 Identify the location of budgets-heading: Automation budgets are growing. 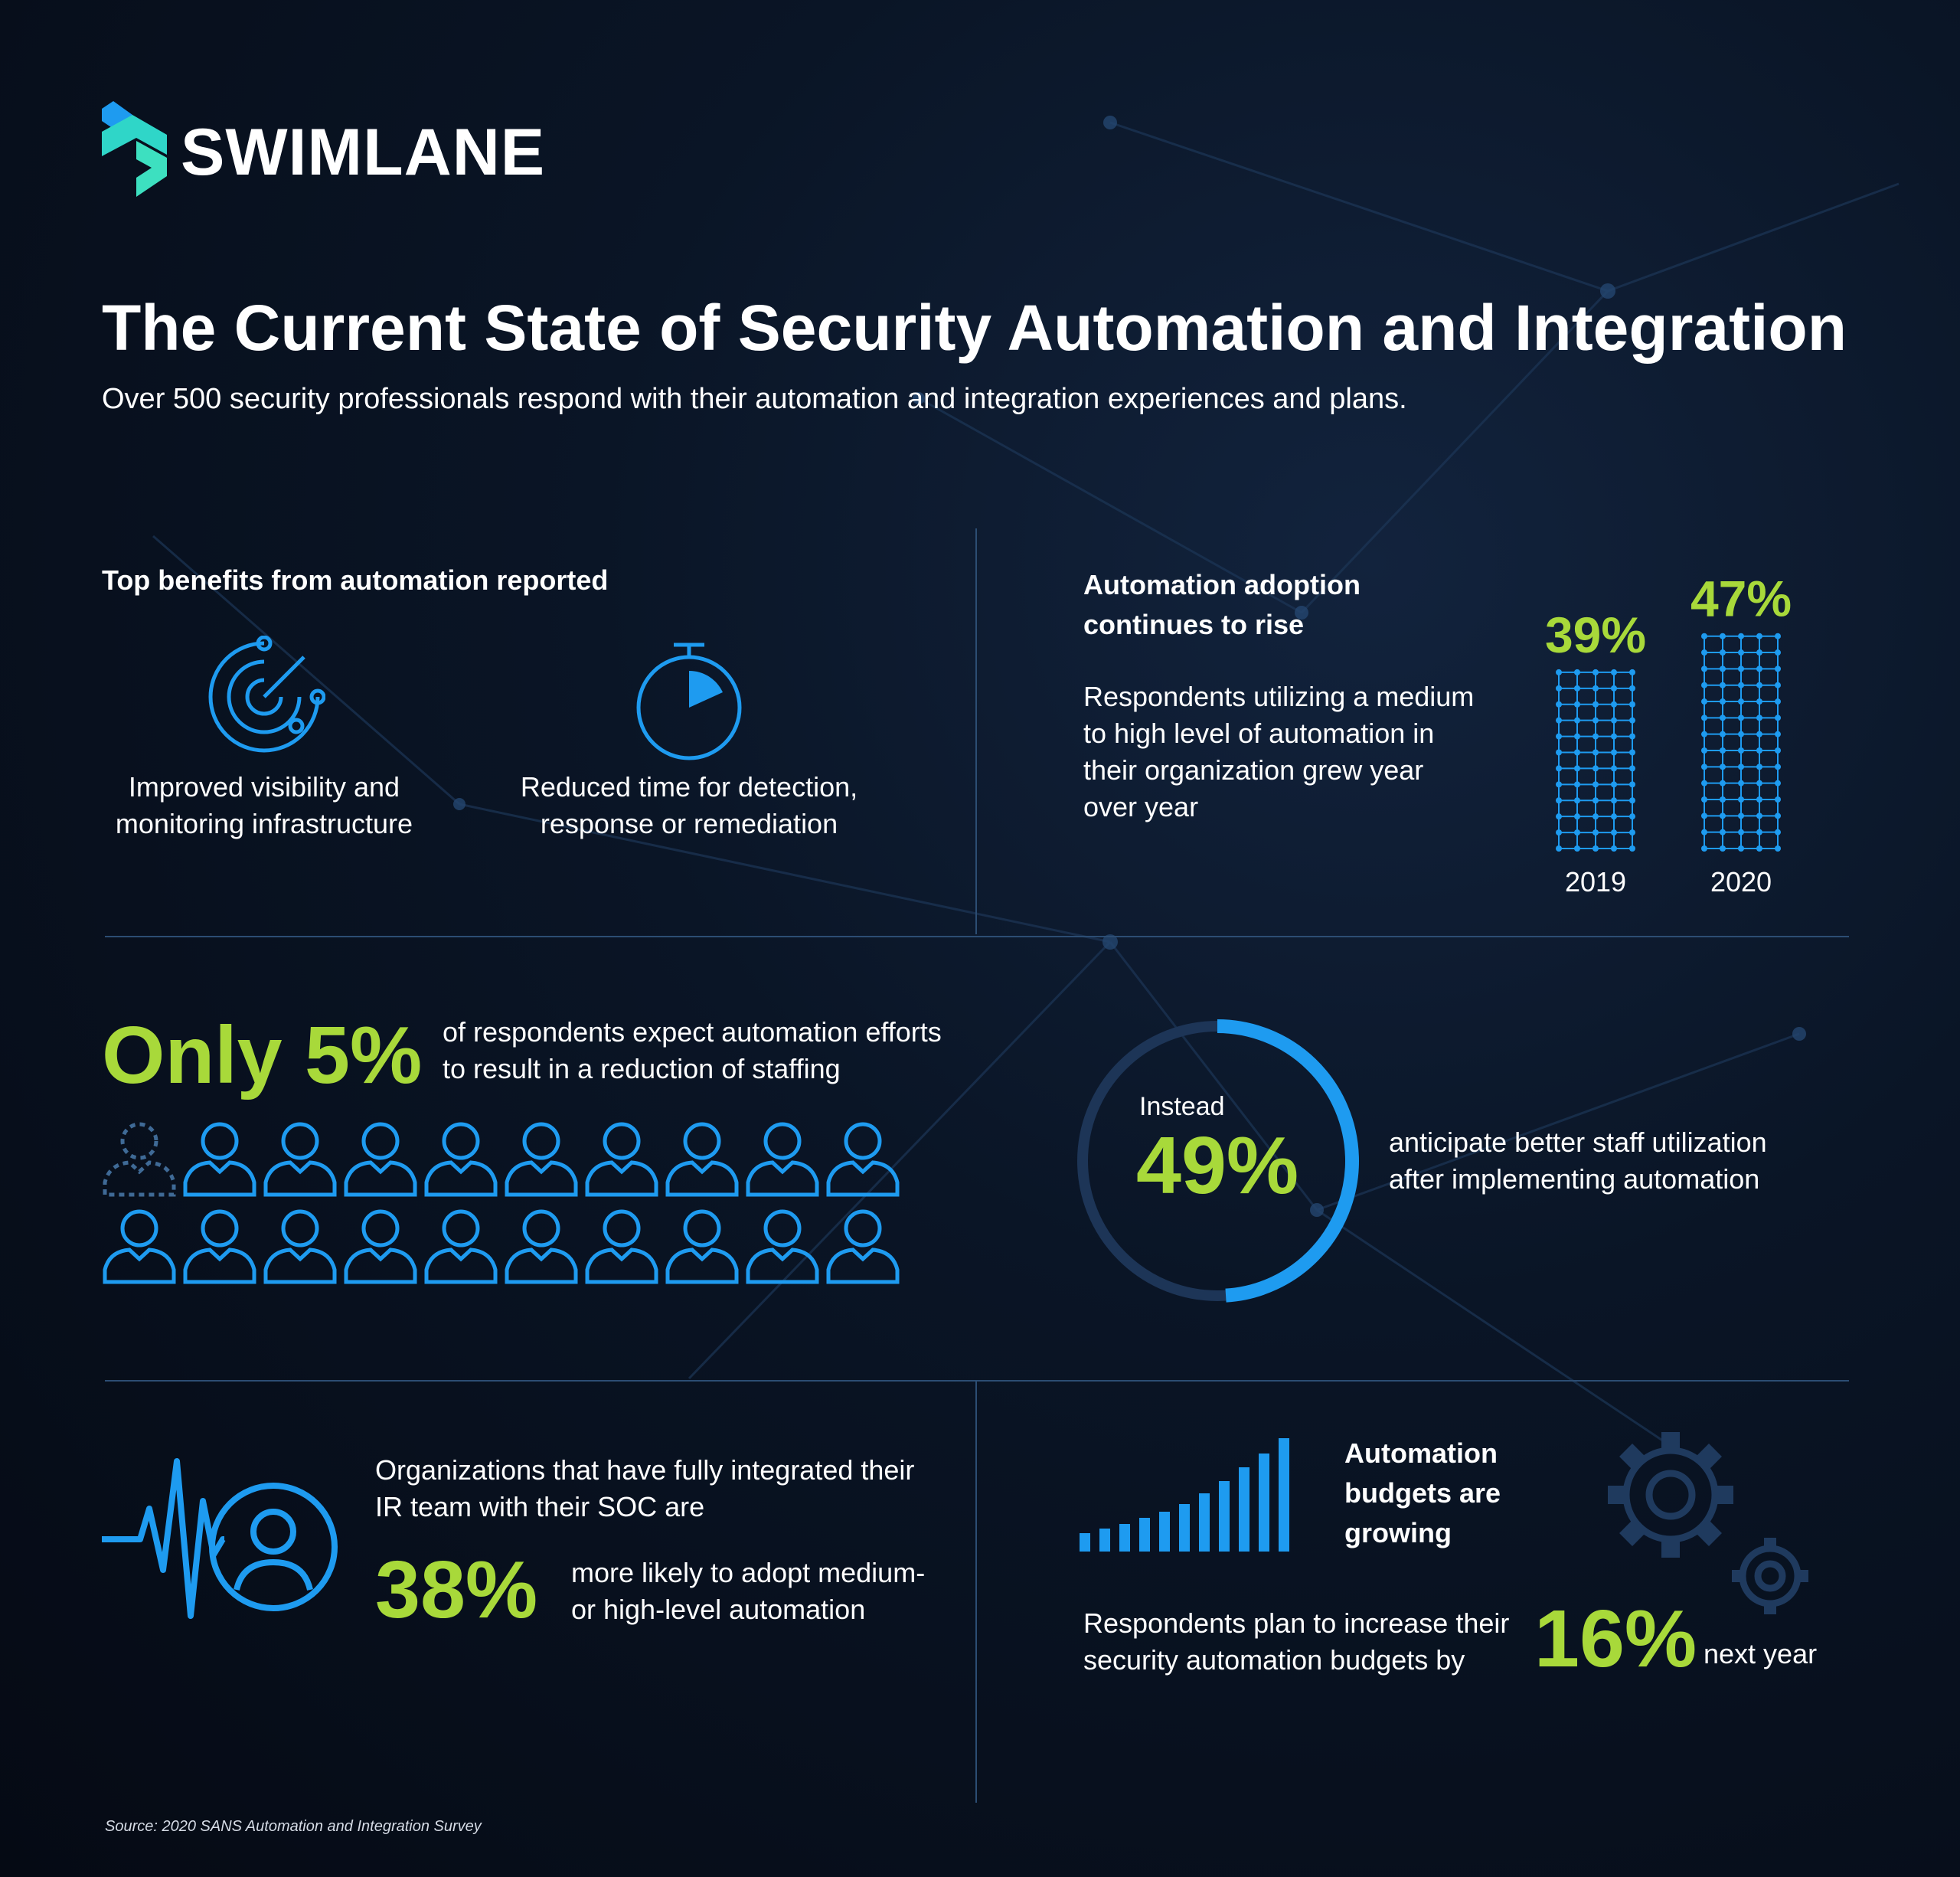
(1422, 1493).